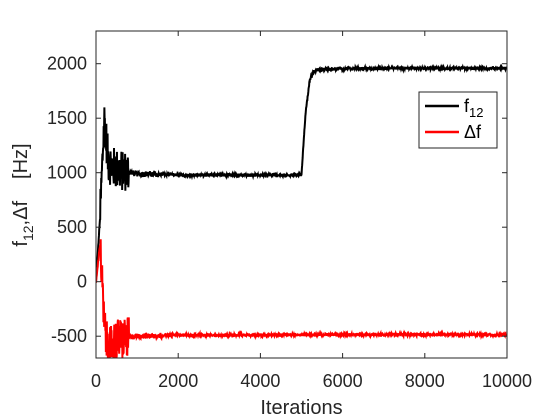 The image size is (560, 420). Describe the element at coordinates (473, 132) in the screenshot. I see `legend-label: Δf` at that location.